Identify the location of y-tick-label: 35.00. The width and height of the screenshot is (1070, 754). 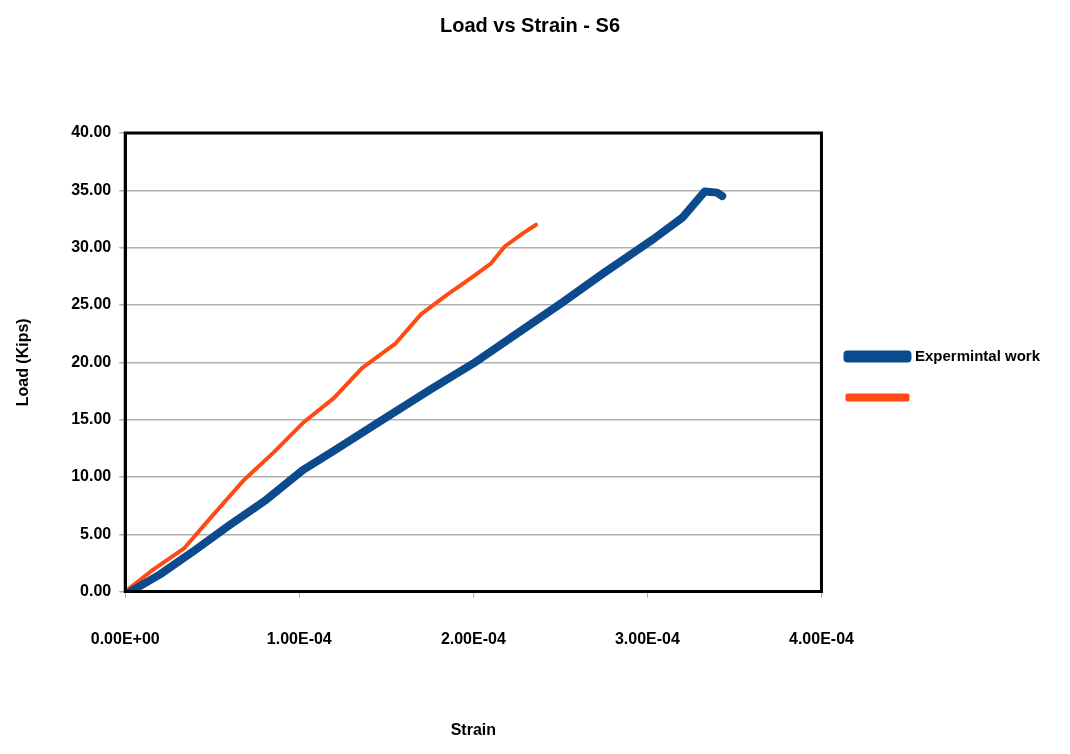
(91, 189).